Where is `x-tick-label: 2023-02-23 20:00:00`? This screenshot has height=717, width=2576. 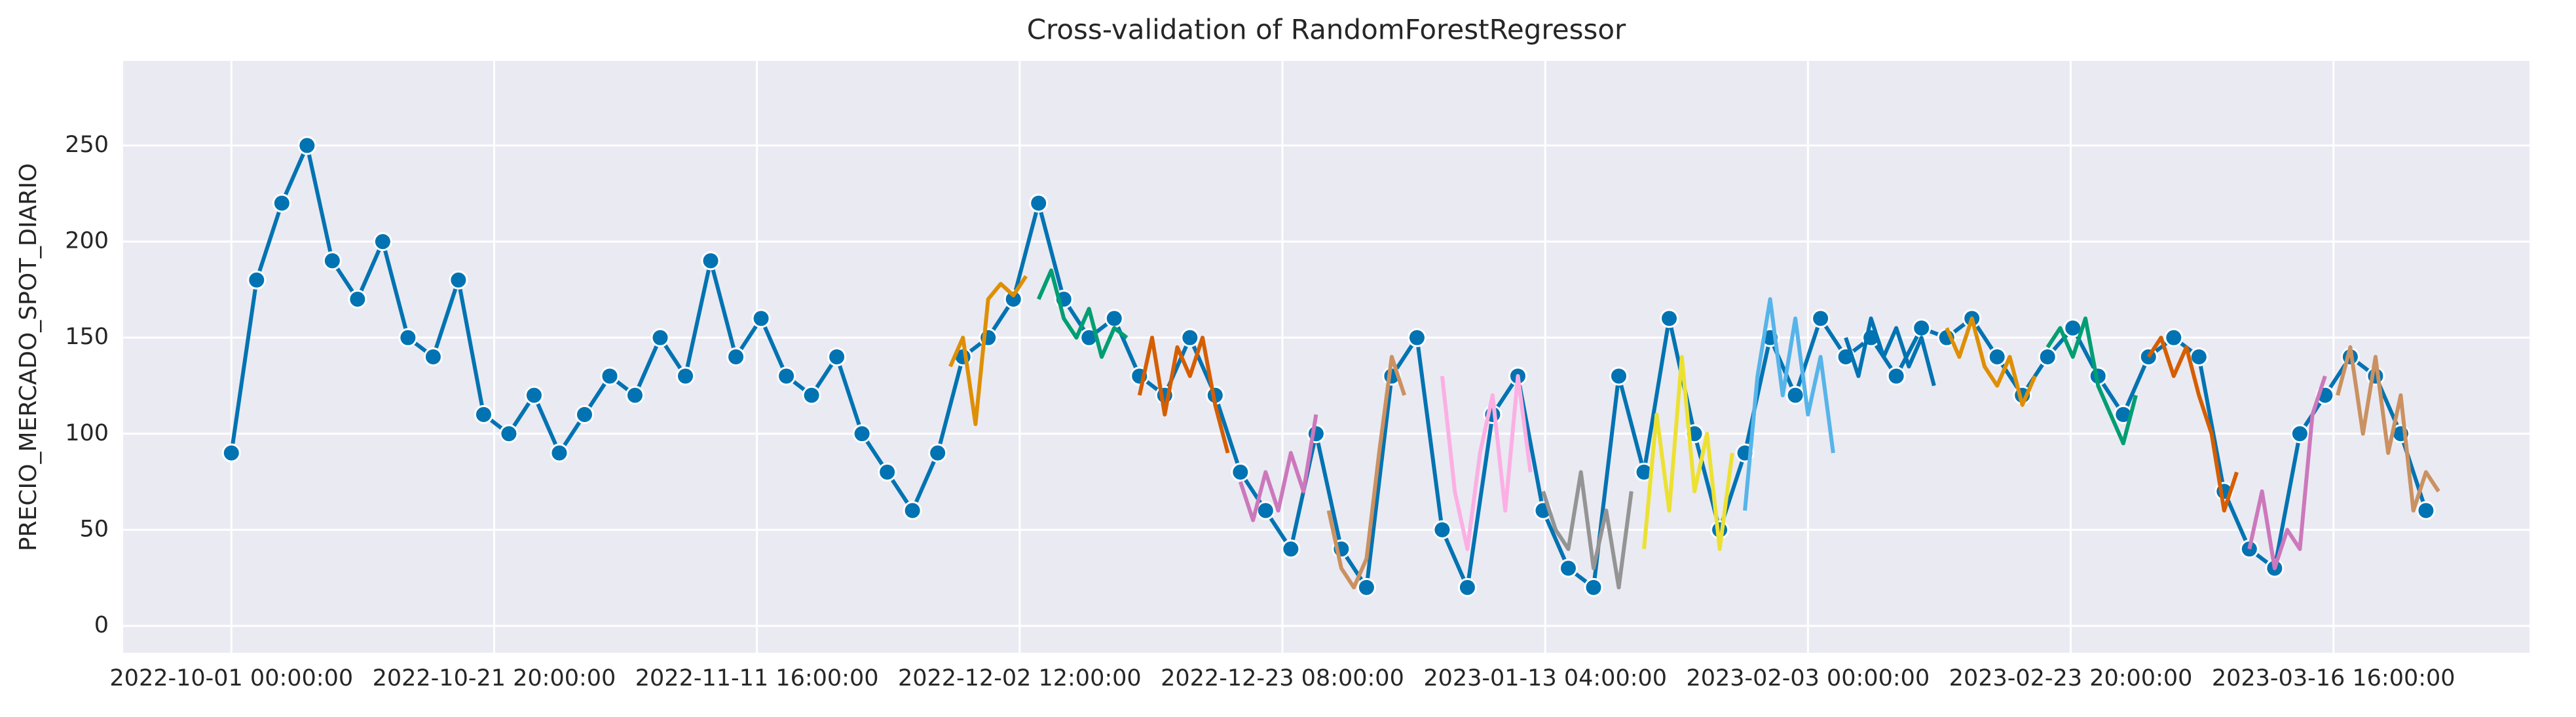 x-tick-label: 2023-02-23 20:00:00 is located at coordinates (2071, 678).